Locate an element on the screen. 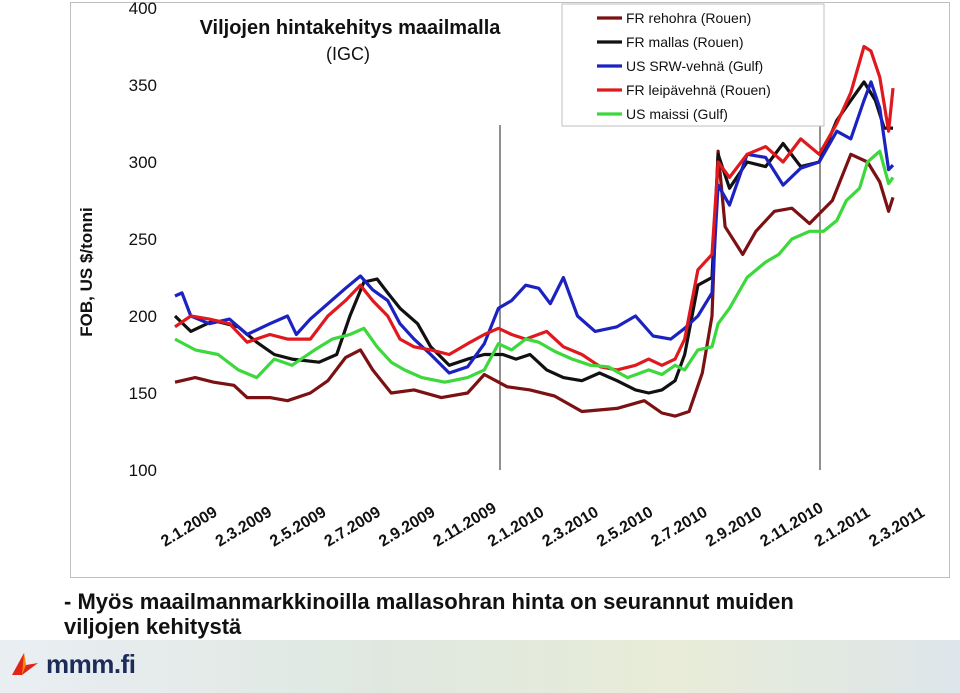 The image size is (960, 693). logo: mmm.fi is located at coordinates (73, 664).